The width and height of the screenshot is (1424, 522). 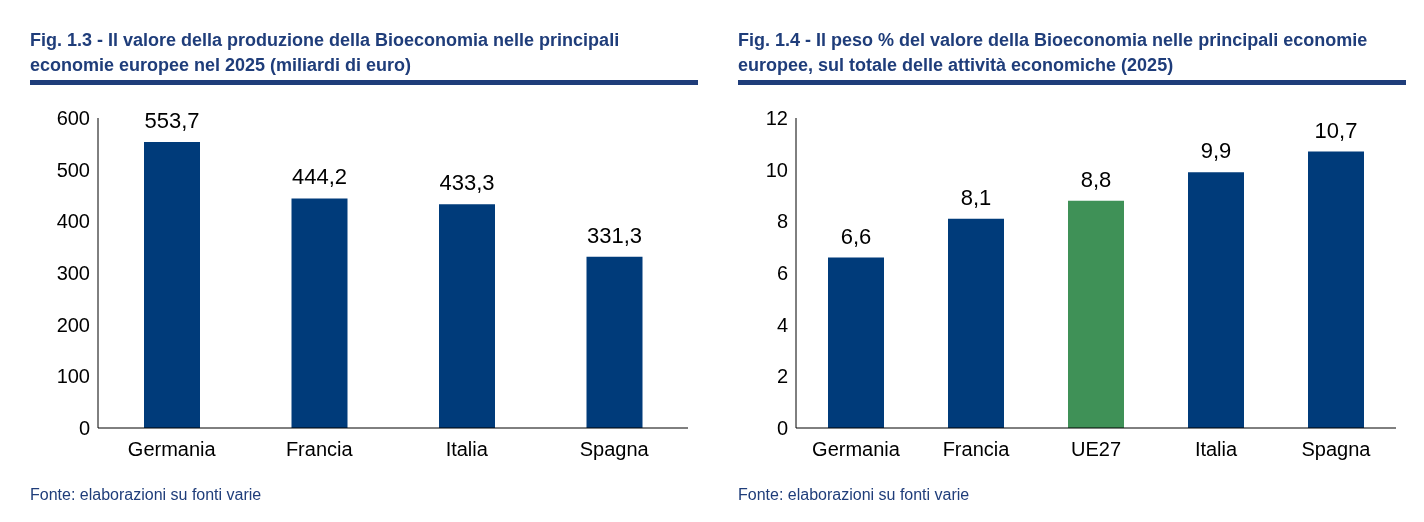 What do you see at coordinates (1096, 179) in the screenshot?
I see `data-label: 8,8` at bounding box center [1096, 179].